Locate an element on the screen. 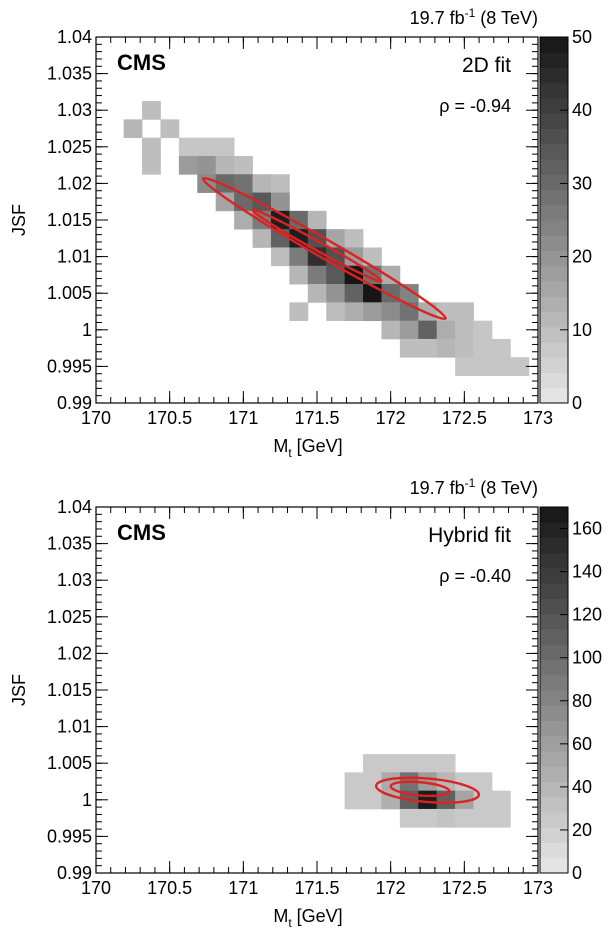 The image size is (610, 929). colorbar-tick-label: 40 is located at coordinates (582, 110).